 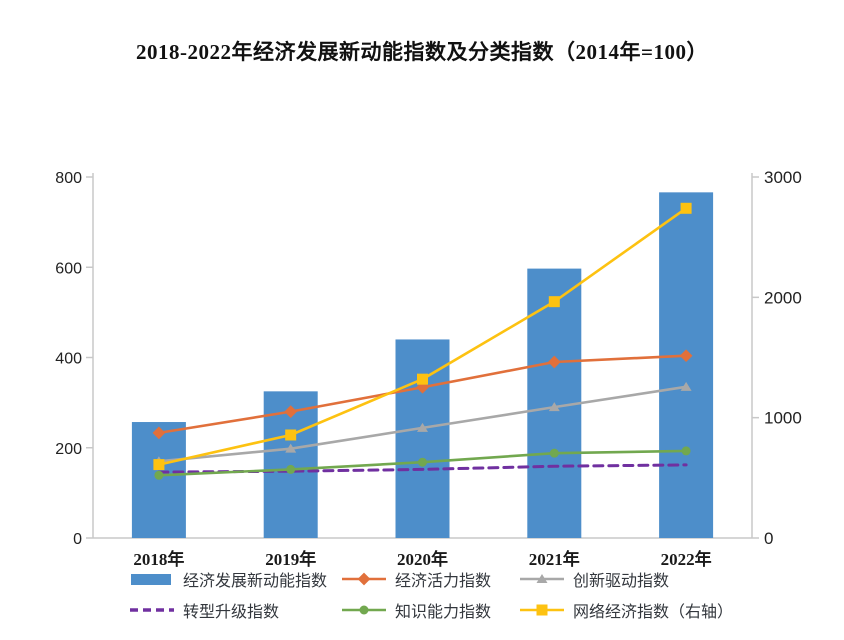 I want to click on right-axis-tick-label: 0, so click(x=768, y=538).